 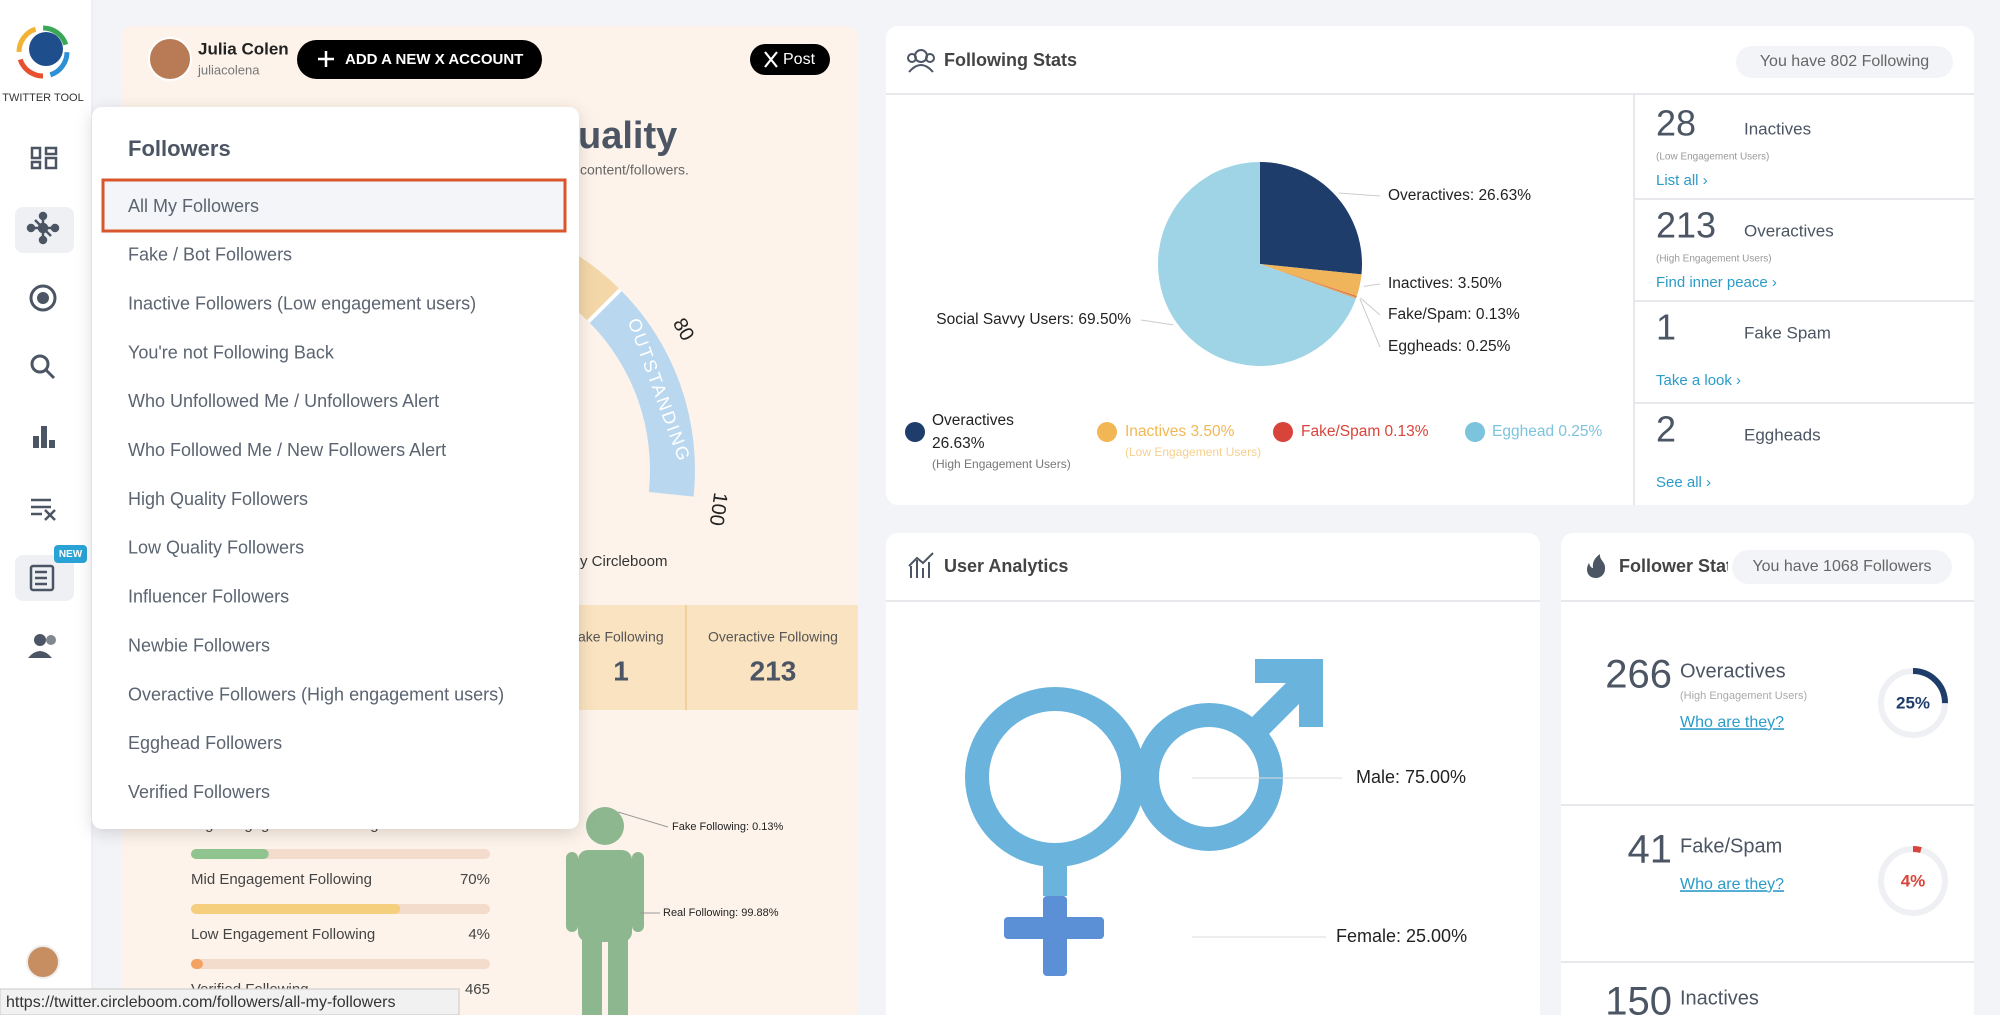 I want to click on cell-count: 1, so click(x=1666, y=327).